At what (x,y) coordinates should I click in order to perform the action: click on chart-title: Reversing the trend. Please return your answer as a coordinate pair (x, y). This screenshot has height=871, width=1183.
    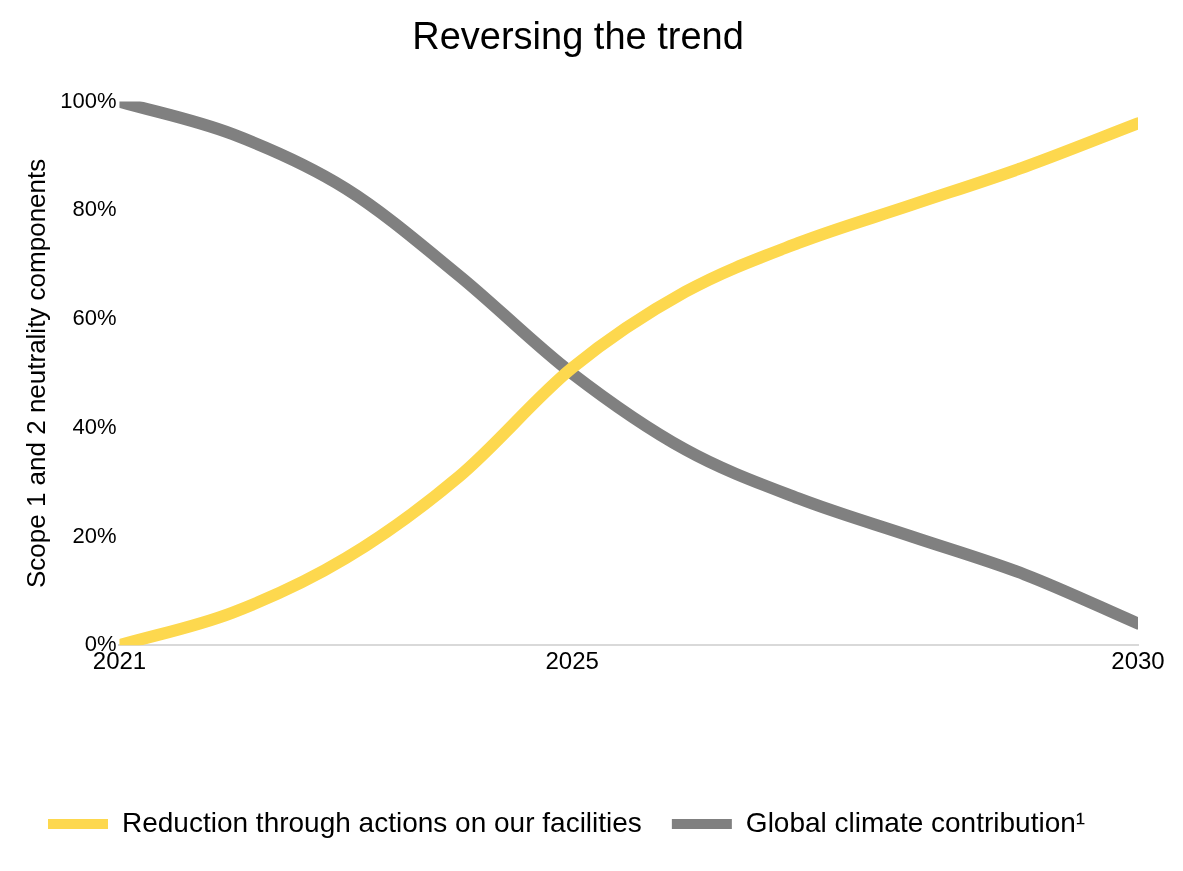
    Looking at the image, I should click on (578, 36).